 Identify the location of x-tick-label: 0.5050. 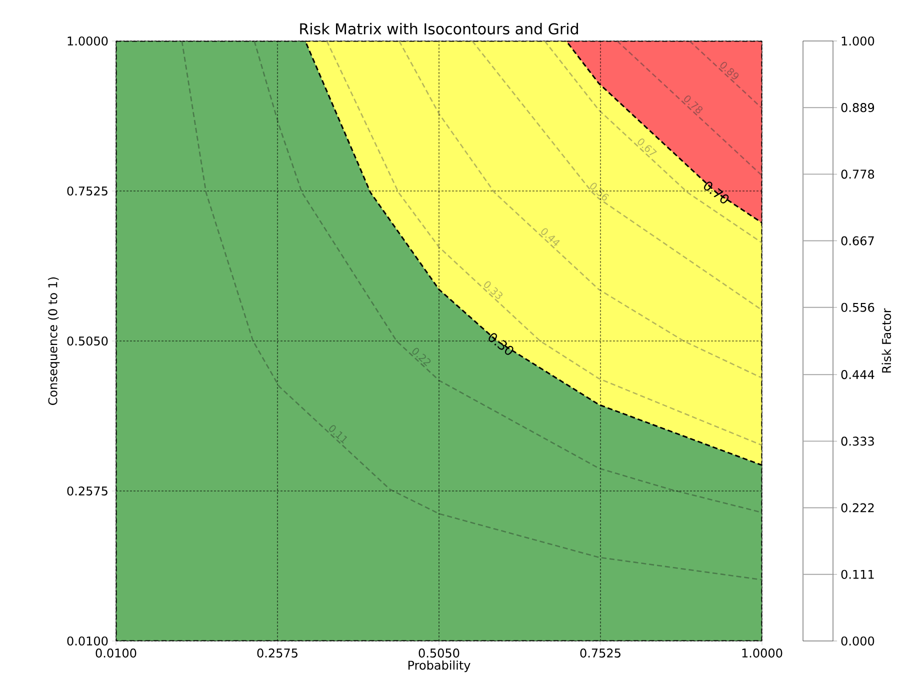
(439, 653).